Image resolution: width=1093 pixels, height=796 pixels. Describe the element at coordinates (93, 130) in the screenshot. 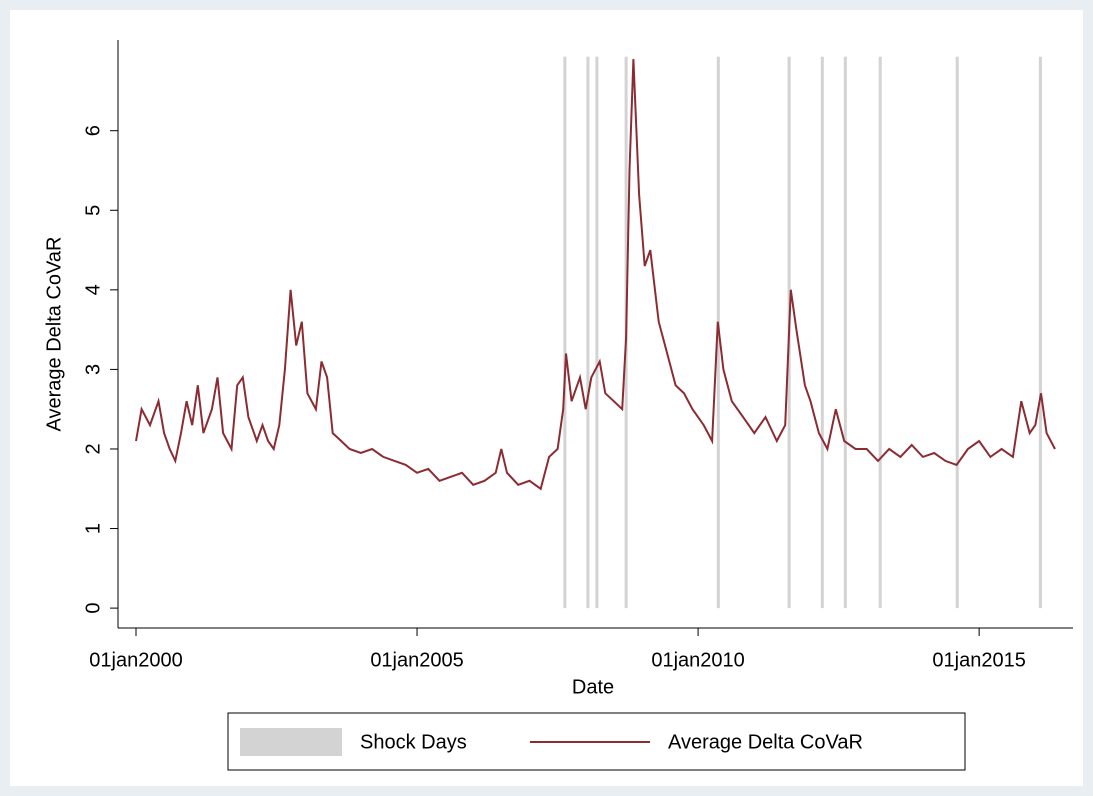

I see `y-tick-label: 6` at that location.